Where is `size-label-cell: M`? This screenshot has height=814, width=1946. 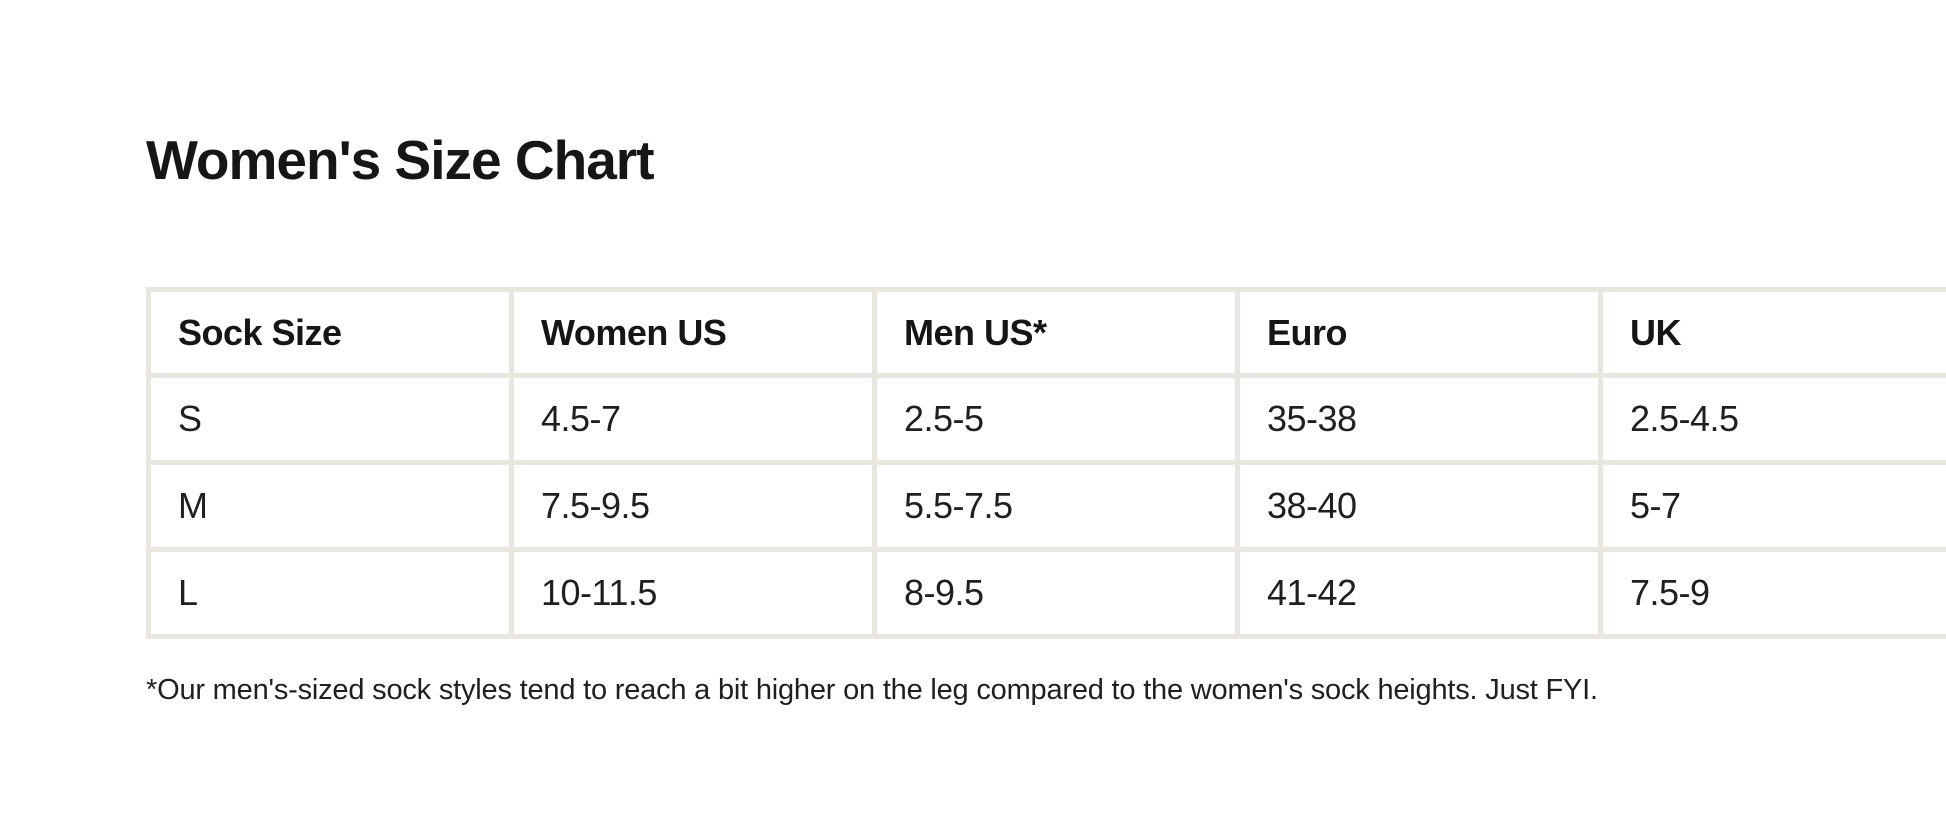
size-label-cell: M is located at coordinates (330, 506).